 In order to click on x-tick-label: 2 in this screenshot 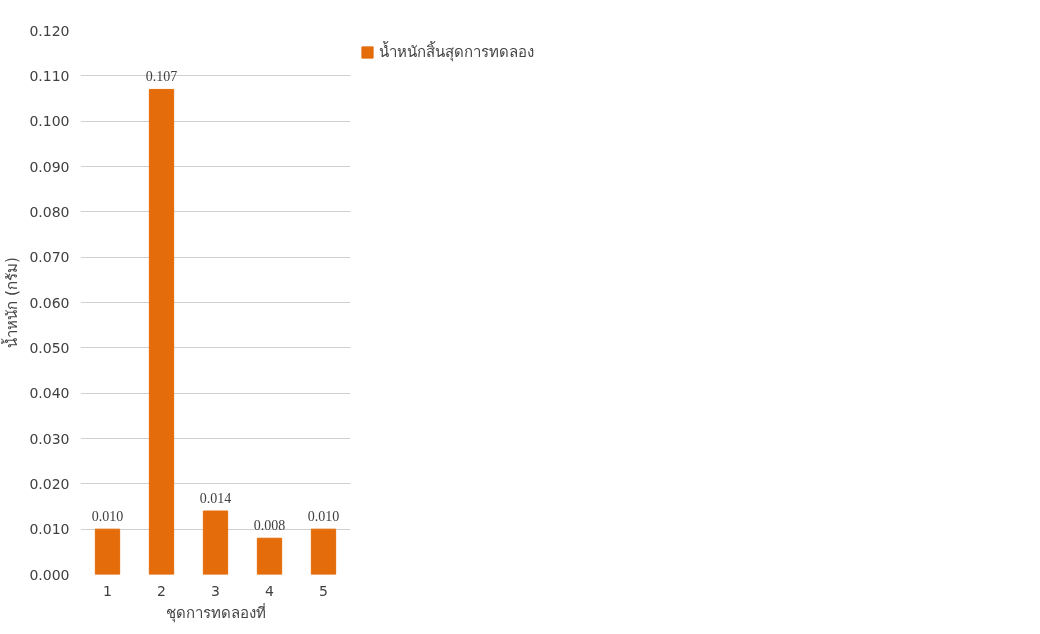, I will do `click(161, 590)`.